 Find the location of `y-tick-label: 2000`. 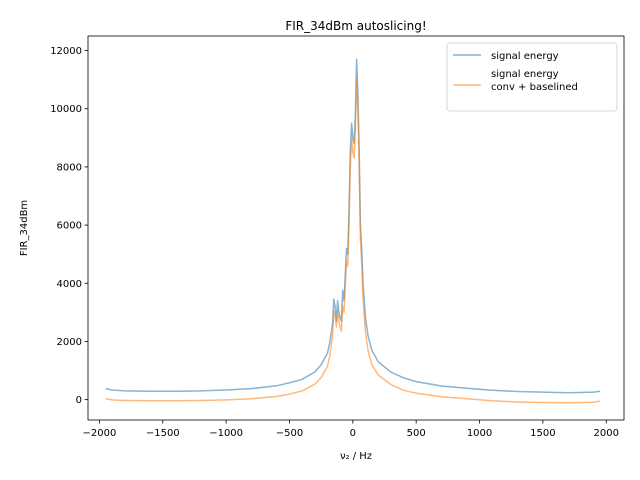

y-tick-label: 2000 is located at coordinates (69, 342).